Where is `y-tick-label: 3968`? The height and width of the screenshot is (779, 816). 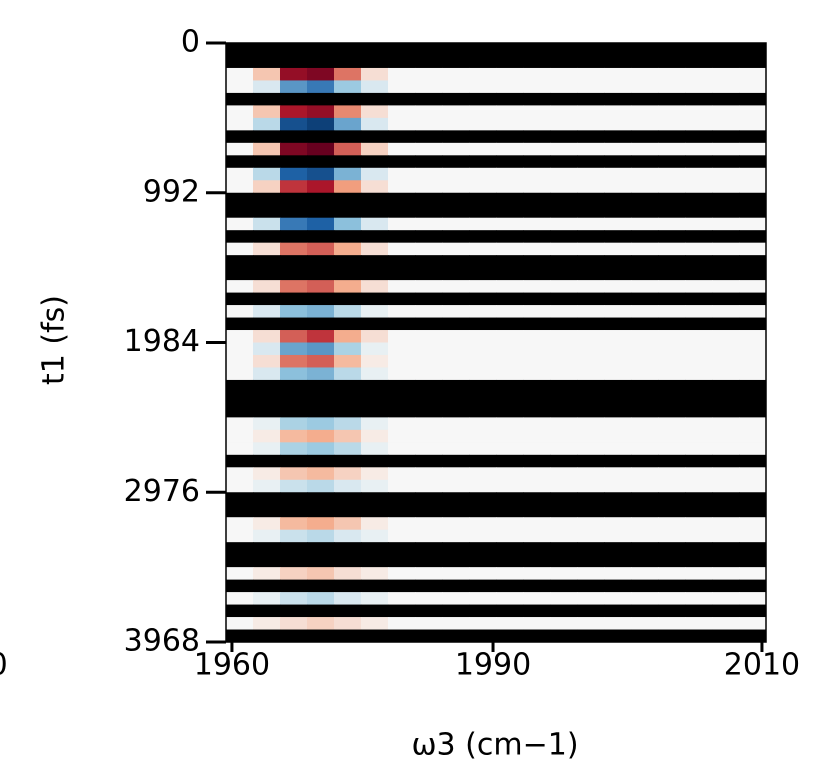
y-tick-label: 3968 is located at coordinates (162, 641).